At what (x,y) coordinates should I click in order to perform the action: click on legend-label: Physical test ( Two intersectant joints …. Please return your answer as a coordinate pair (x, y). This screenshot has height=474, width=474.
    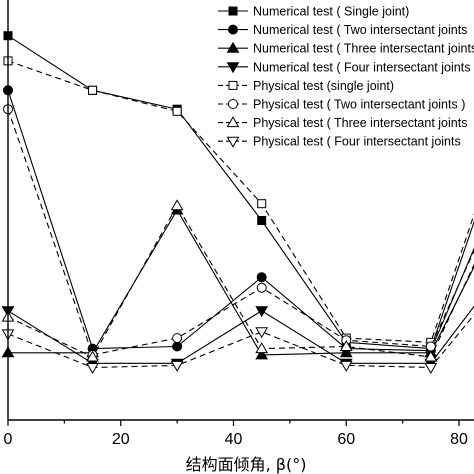
    Looking at the image, I should click on (359, 105).